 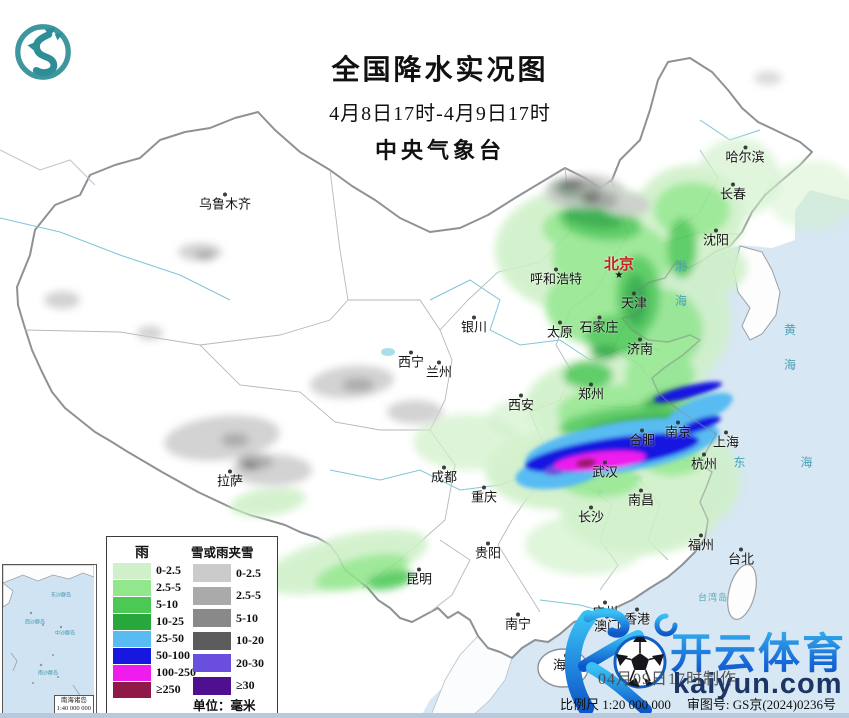 I want to click on island-group-label: 东沙群岛, so click(x=61, y=596).